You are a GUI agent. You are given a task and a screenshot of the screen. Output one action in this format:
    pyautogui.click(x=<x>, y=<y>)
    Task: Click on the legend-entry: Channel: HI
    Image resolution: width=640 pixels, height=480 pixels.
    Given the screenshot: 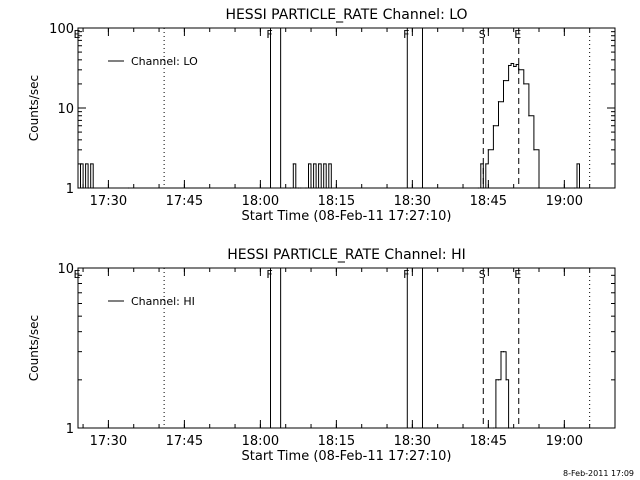 What is the action you would take?
    pyautogui.click(x=163, y=301)
    